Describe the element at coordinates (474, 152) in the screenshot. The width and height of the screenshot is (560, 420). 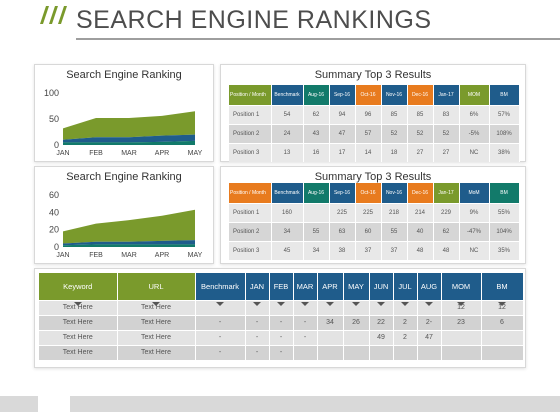
I see `summary-cell: NC` at that location.